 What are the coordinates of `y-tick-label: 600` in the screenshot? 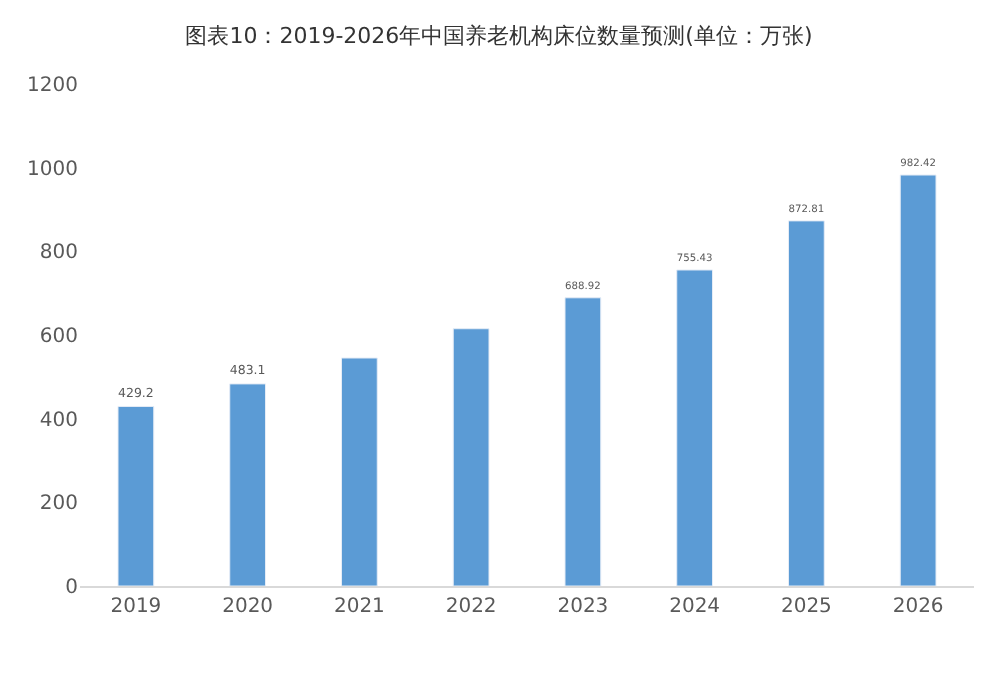 It's located at (58, 337).